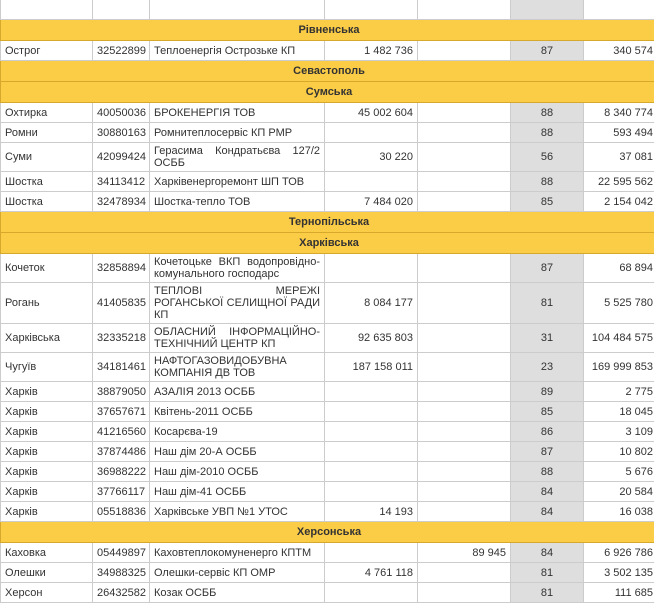 Image resolution: width=654 pixels, height=603 pixels. Describe the element at coordinates (371, 367) in the screenshot. I see `value1-cell: 187 158 011` at that location.